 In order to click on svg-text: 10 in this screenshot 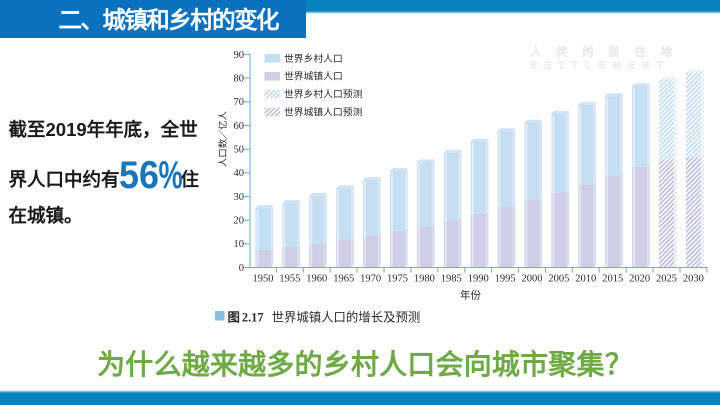, I will do `click(239, 244)`.